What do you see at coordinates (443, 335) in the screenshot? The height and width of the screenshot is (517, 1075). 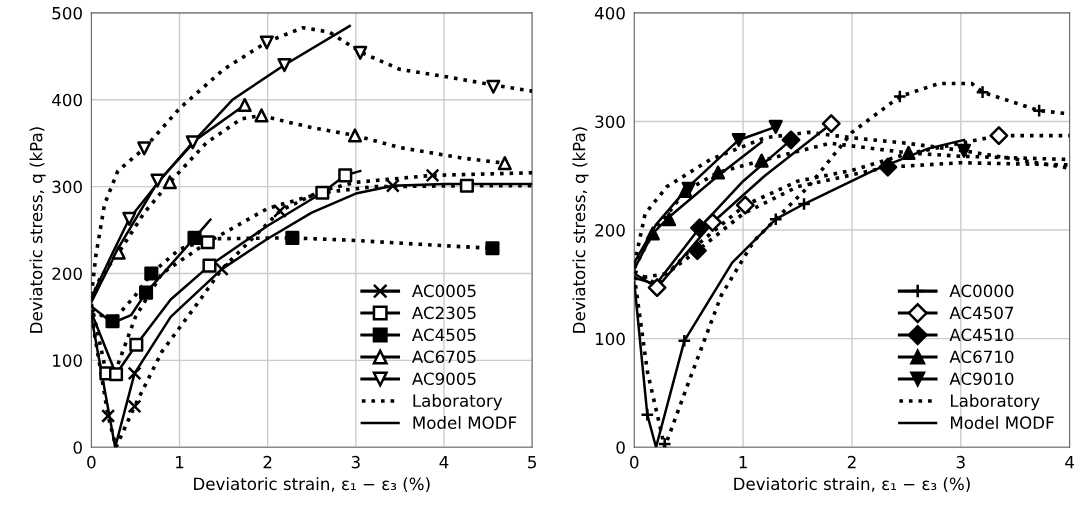 I see `legend-label: AC4505` at bounding box center [443, 335].